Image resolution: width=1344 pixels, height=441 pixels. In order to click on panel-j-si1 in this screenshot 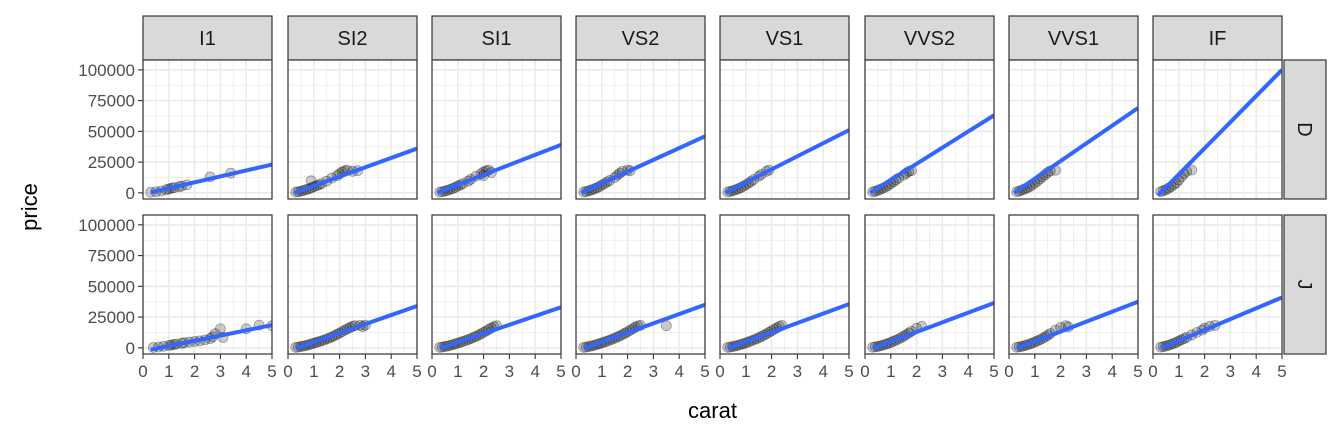, I will do `click(496, 284)`.